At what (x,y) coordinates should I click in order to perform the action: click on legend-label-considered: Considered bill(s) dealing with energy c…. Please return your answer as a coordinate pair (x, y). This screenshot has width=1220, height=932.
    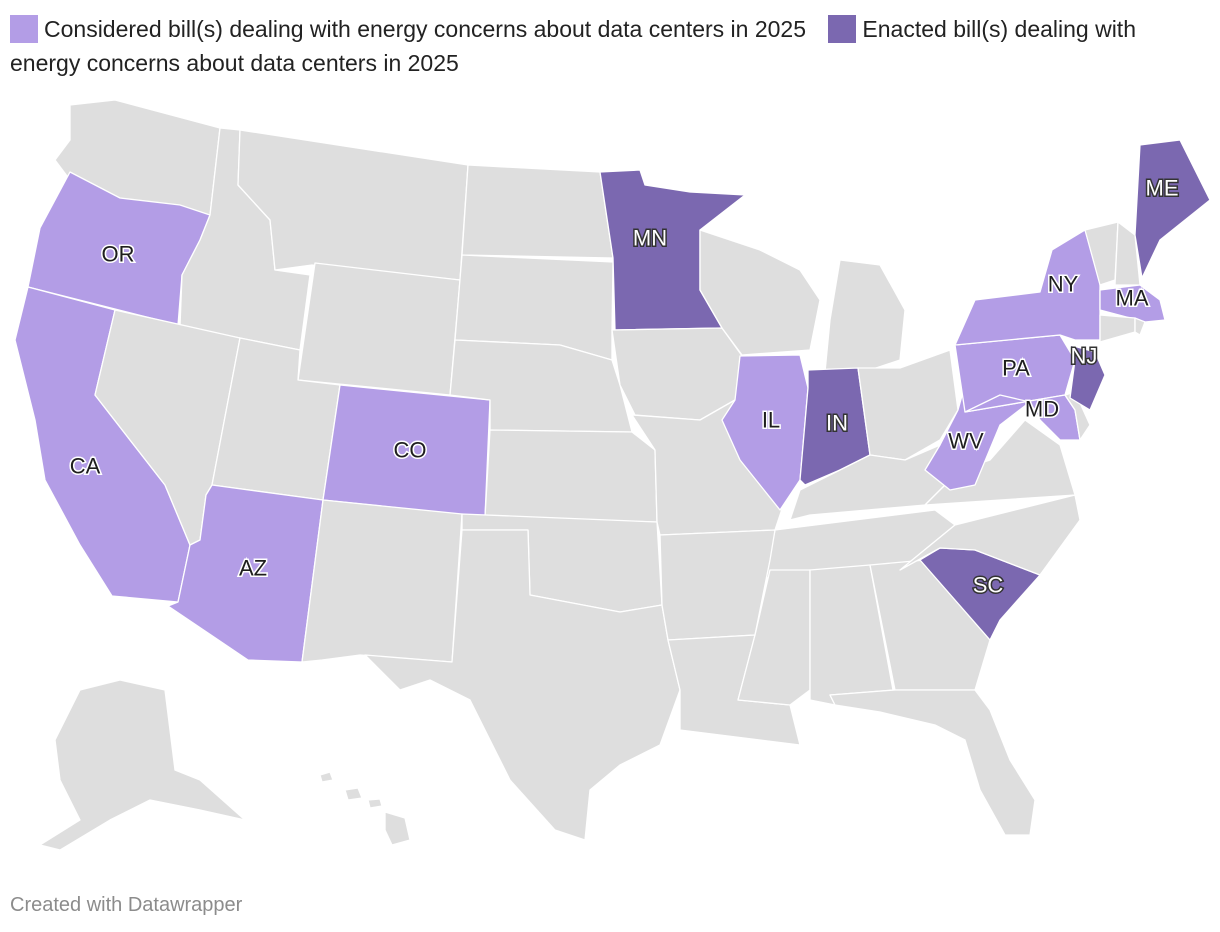
    Looking at the image, I should click on (425, 29).